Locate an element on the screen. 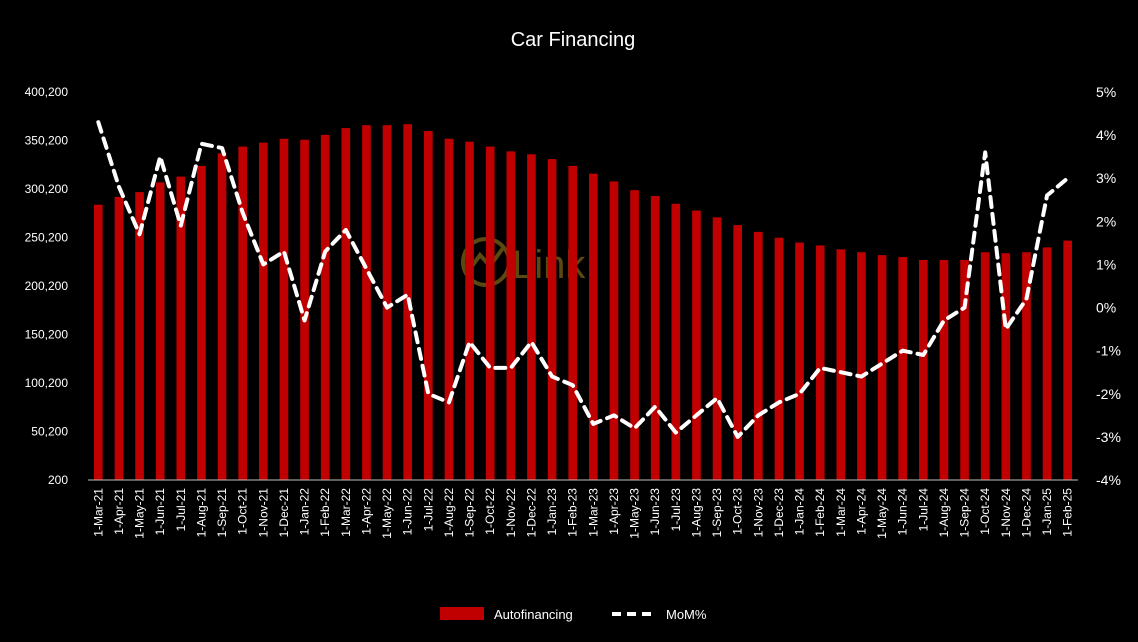  x-tick-label: 1-Oct-23 is located at coordinates (738, 511).